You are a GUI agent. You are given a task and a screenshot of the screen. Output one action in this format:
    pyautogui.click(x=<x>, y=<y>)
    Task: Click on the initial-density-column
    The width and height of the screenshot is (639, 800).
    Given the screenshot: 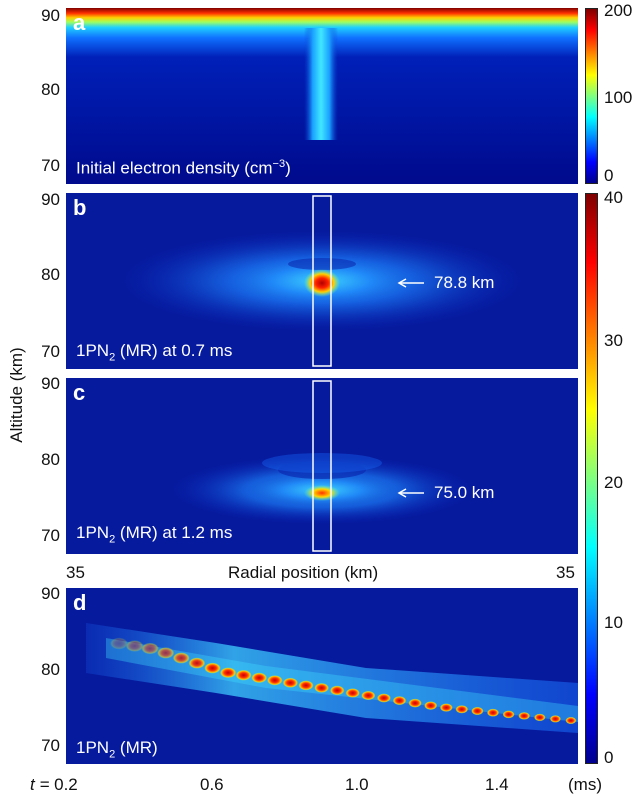 What is the action you would take?
    pyautogui.click(x=321, y=84)
    